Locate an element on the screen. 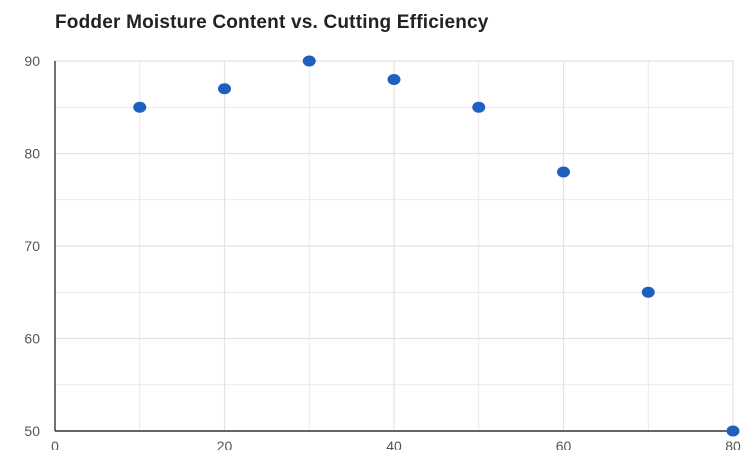  y-tick-label: 50 is located at coordinates (32, 431).